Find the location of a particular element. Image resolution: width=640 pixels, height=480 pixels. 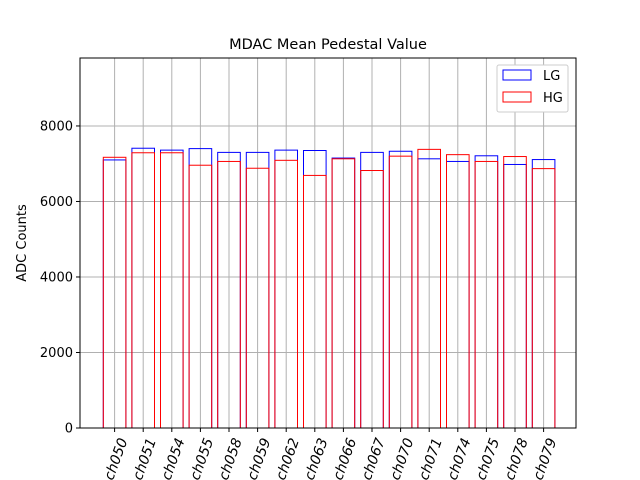

chart-title: MDAC Mean Pedestal Value is located at coordinates (328, 45).